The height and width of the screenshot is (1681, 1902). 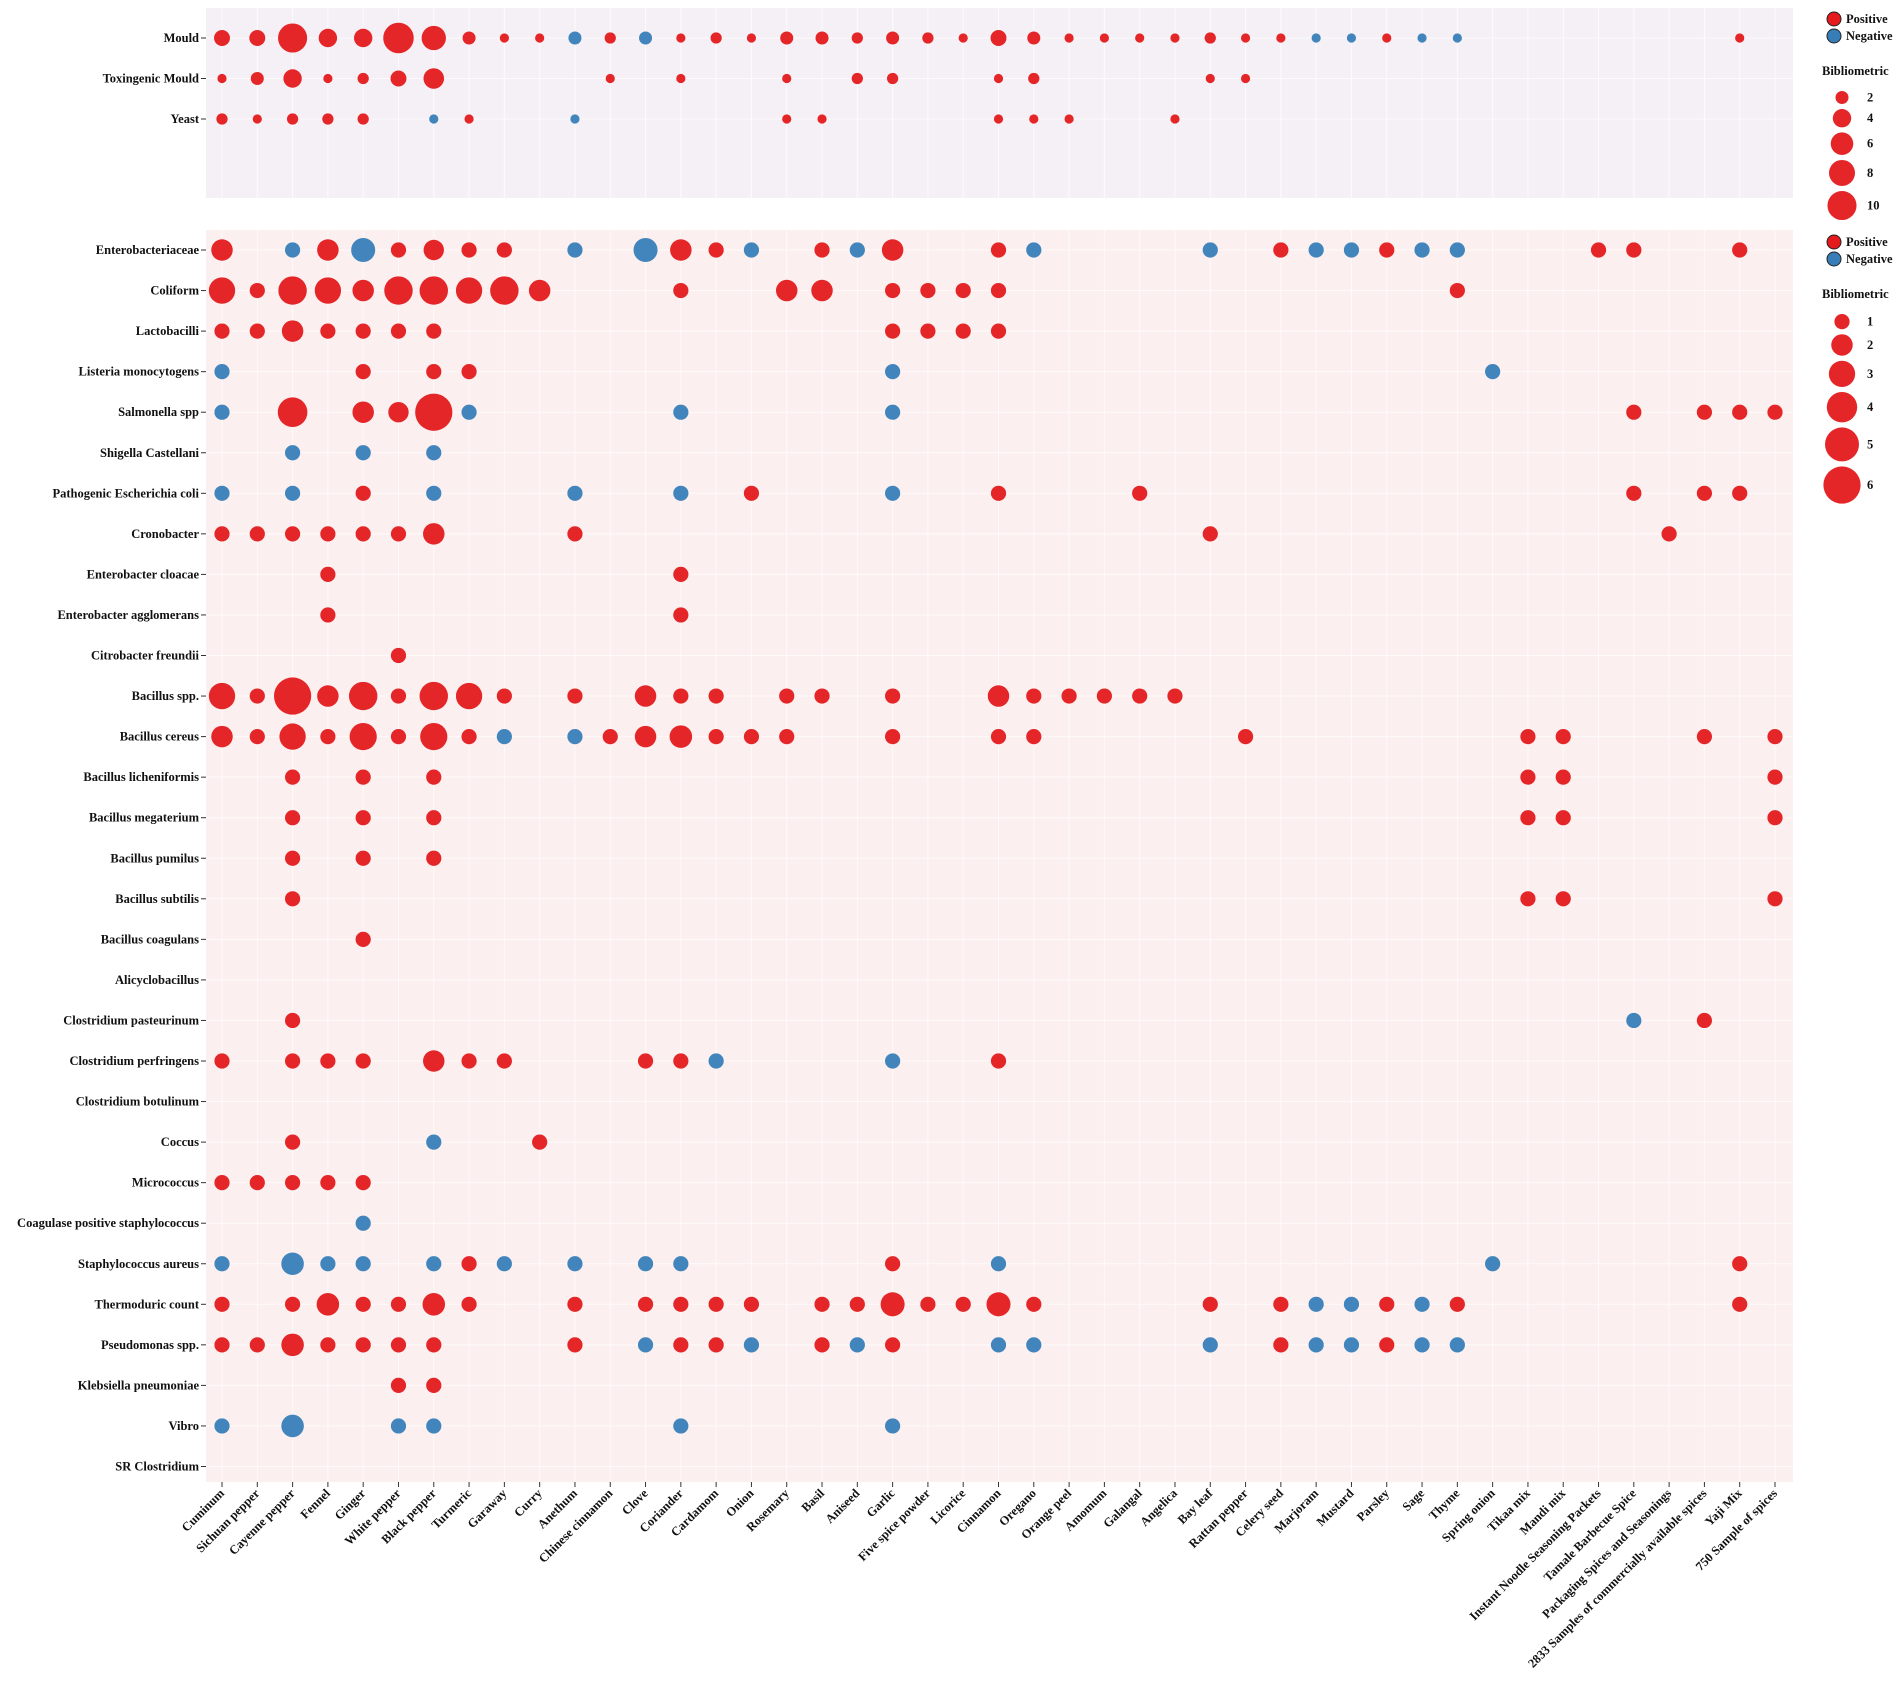 What do you see at coordinates (681, 1304) in the screenshot?
I see `bubble-thermoduric-count-coriander` at bounding box center [681, 1304].